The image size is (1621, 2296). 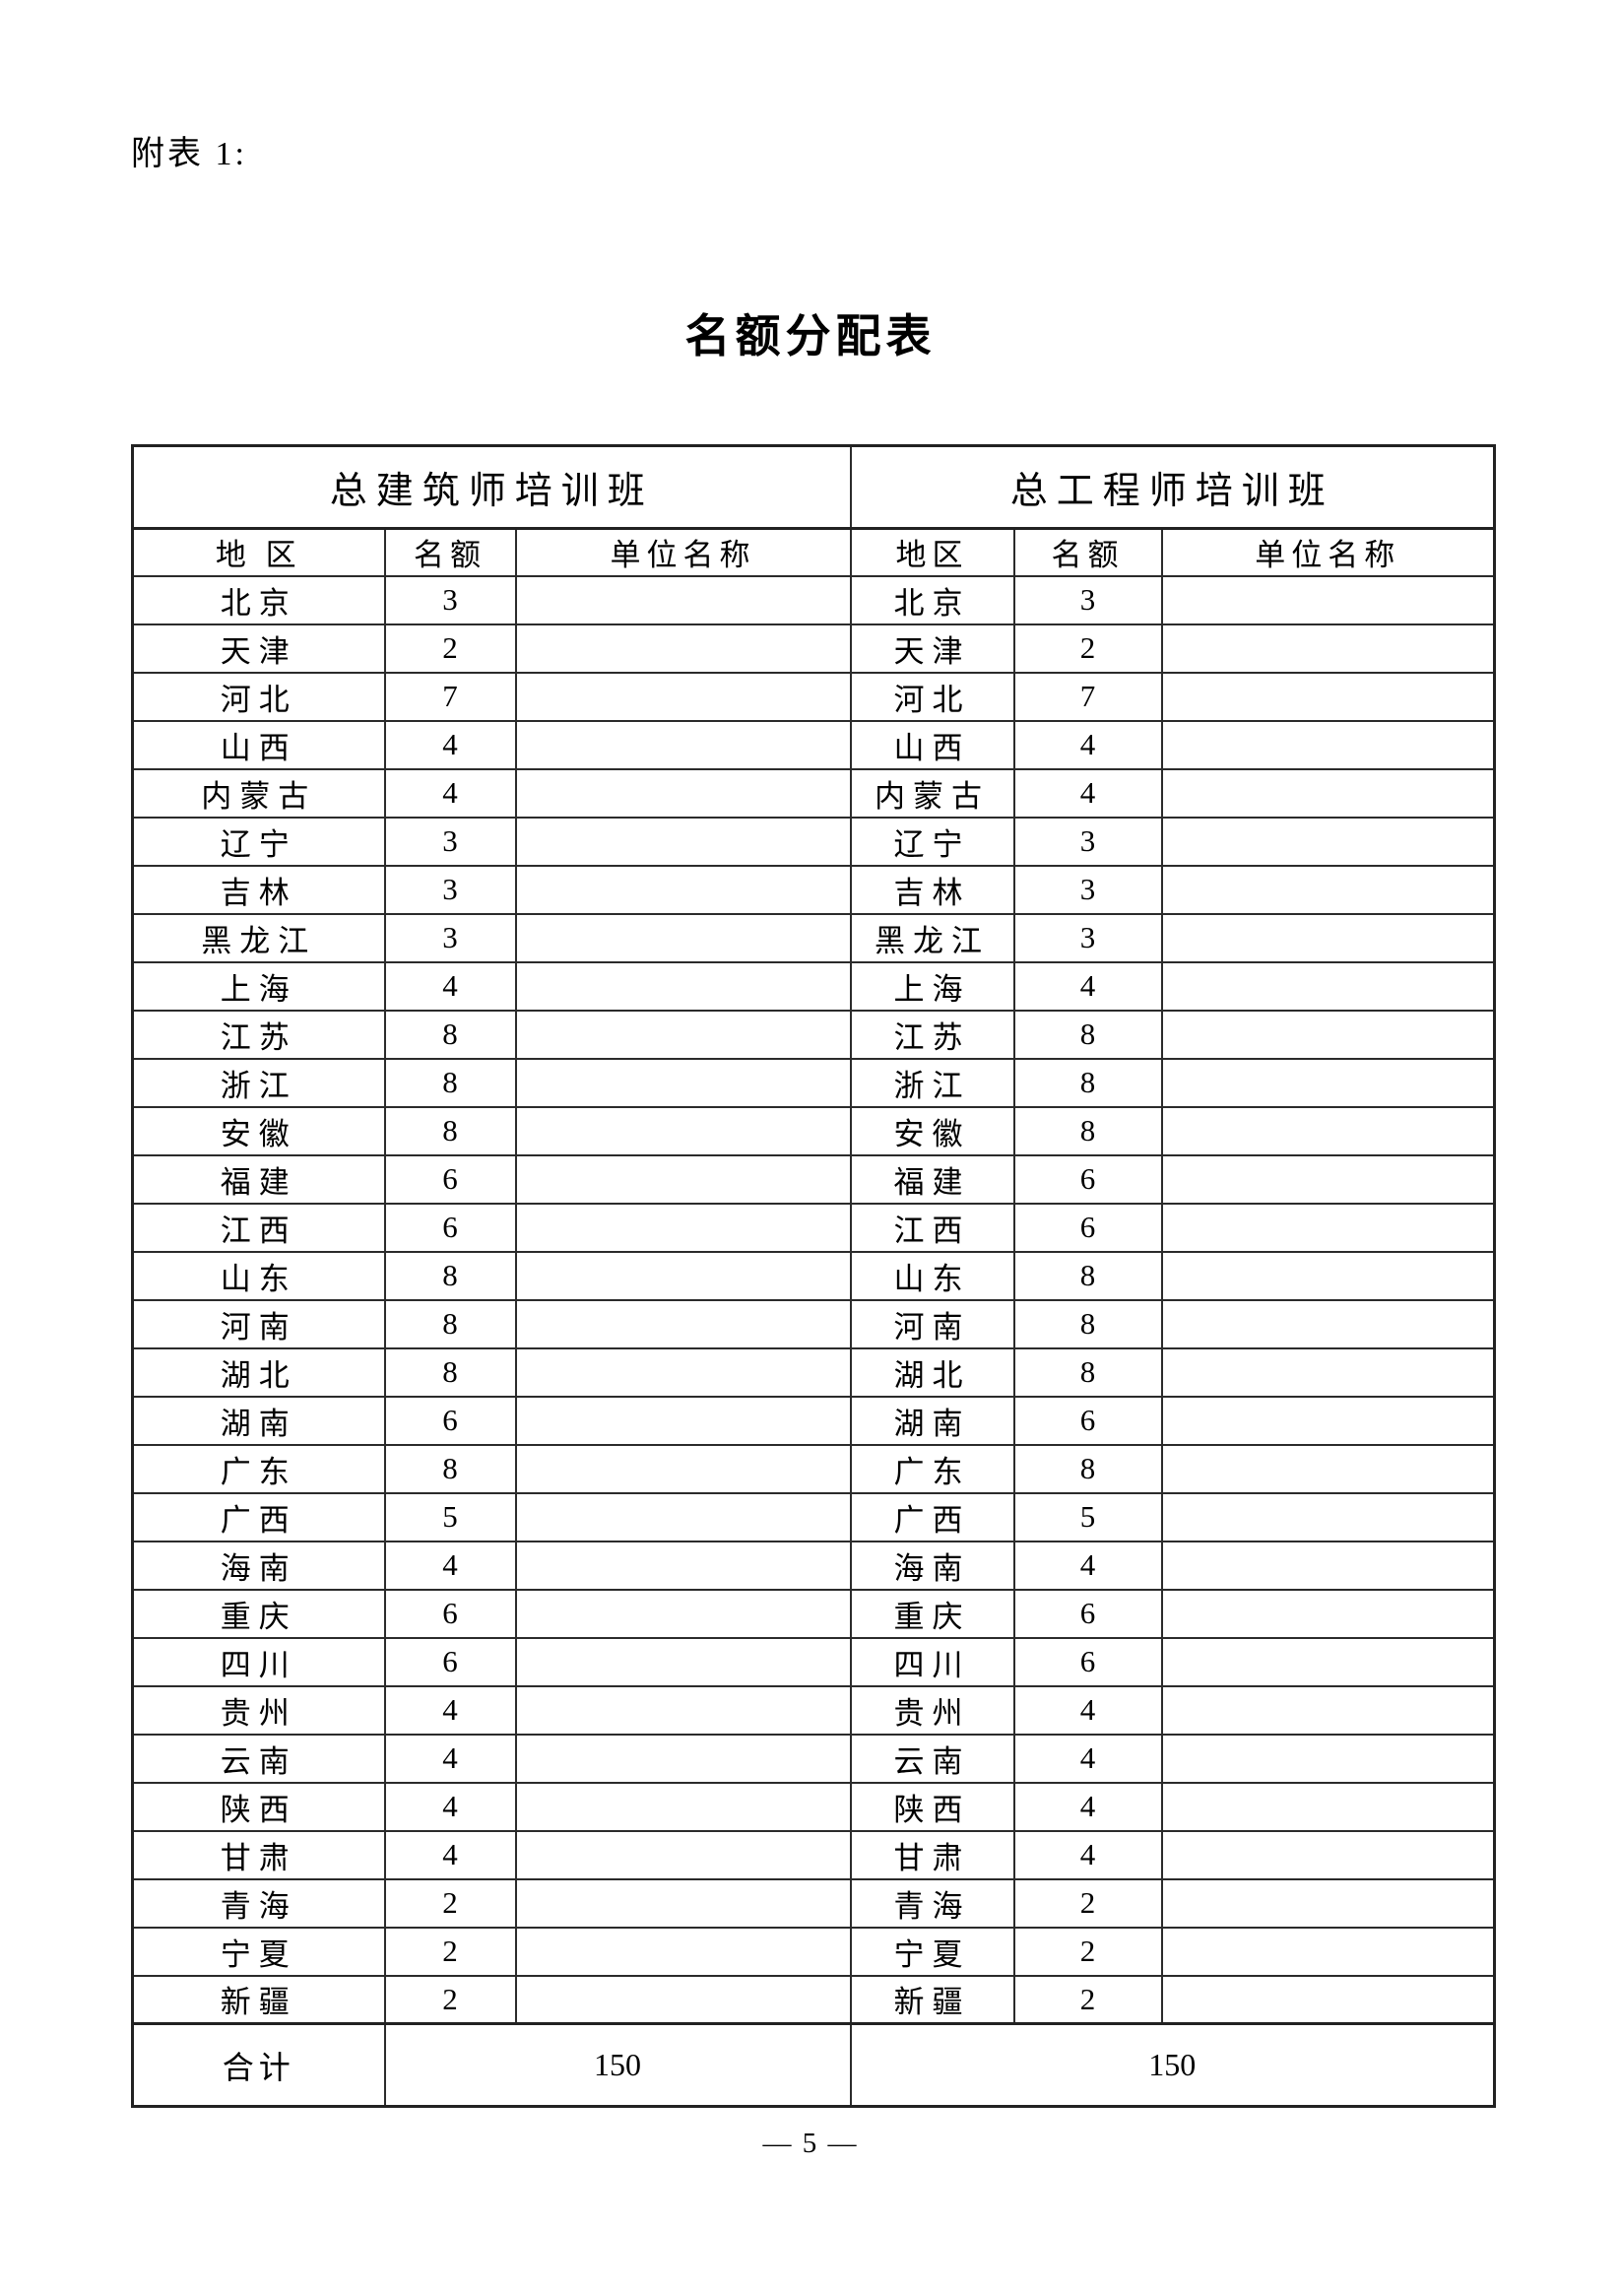 I want to click on region-cell-right: 上海, so click(x=932, y=986).